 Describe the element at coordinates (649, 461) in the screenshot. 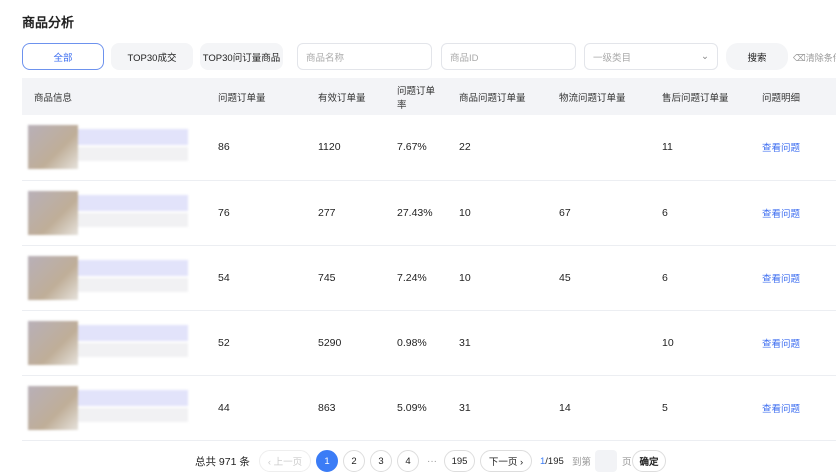

I see `confirm-page-button: 确定` at that location.